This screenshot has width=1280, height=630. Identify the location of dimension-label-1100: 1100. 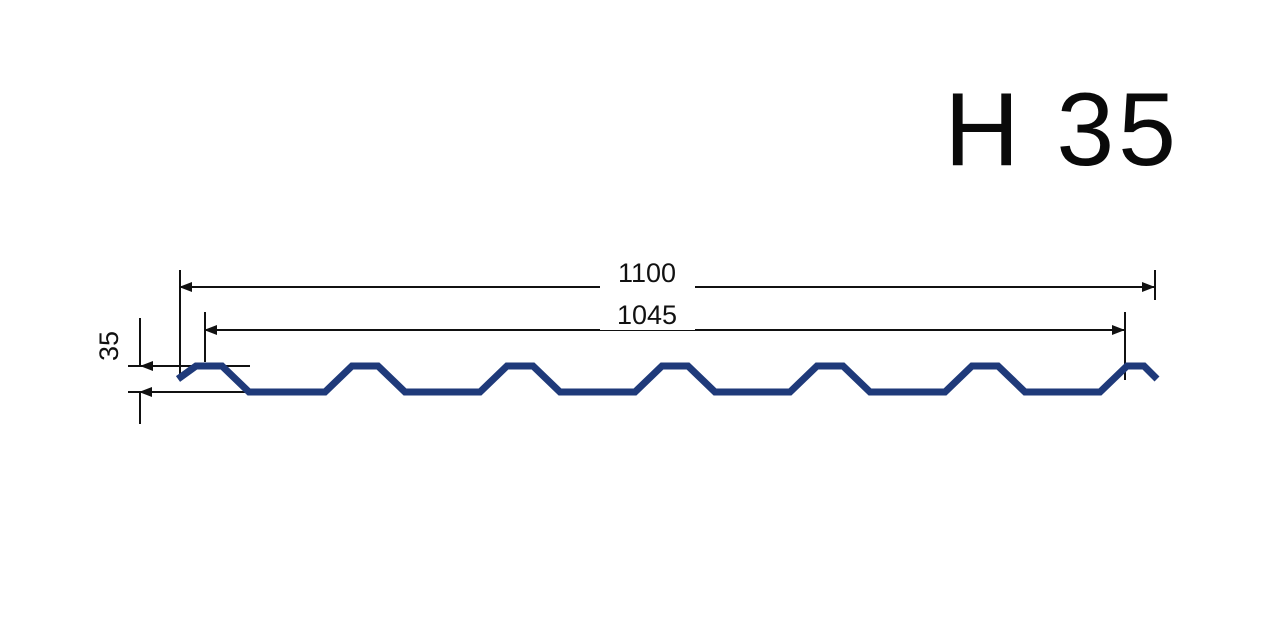
(647, 273).